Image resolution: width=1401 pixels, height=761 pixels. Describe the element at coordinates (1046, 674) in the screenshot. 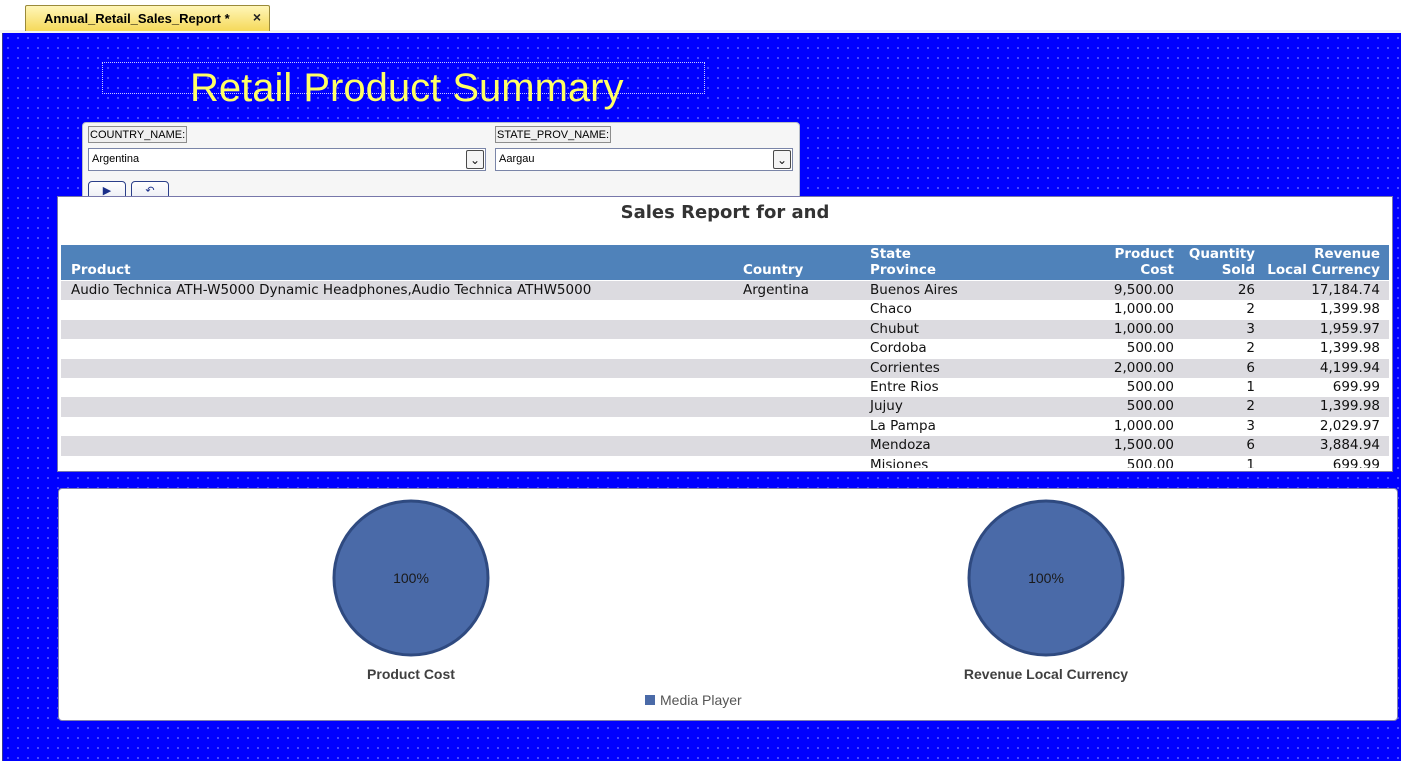

I see `pie-title: Revenue Local Currency` at that location.